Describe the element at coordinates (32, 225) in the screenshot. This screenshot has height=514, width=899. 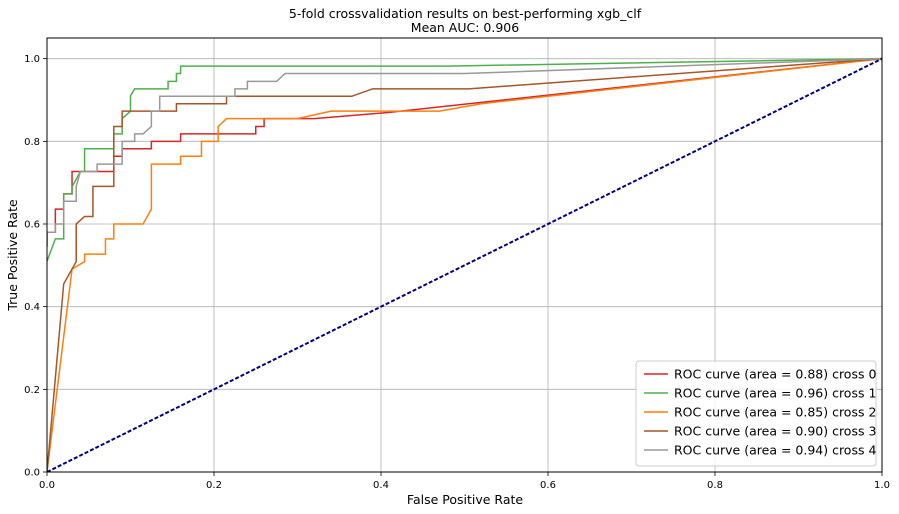
I see `y-tick-label: 0.6` at that location.